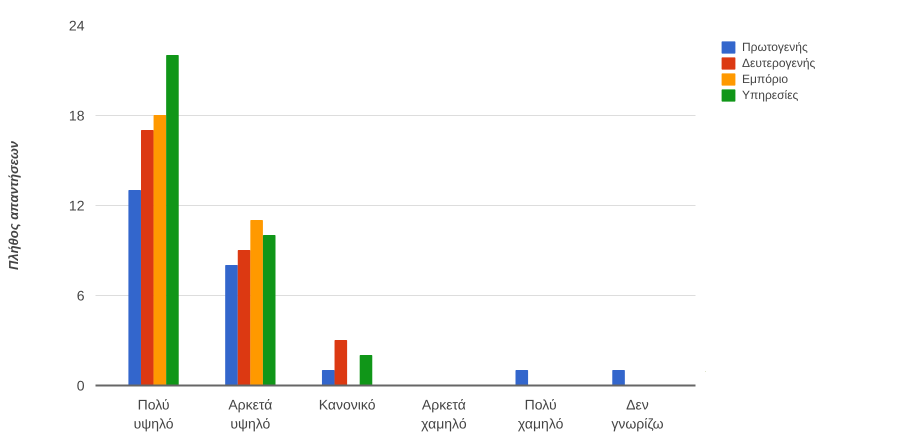 This screenshot has width=918, height=447. I want to click on legend-label: Πρωτογενής, so click(775, 47).